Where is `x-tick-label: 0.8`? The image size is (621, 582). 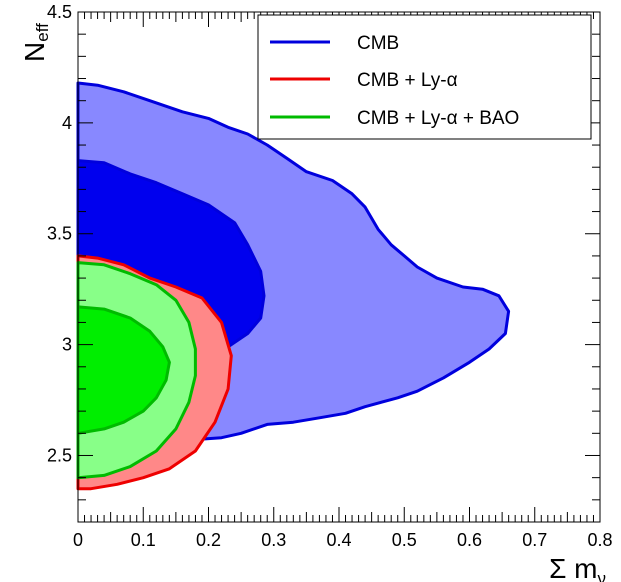 x-tick-label: 0.8 is located at coordinates (599, 540).